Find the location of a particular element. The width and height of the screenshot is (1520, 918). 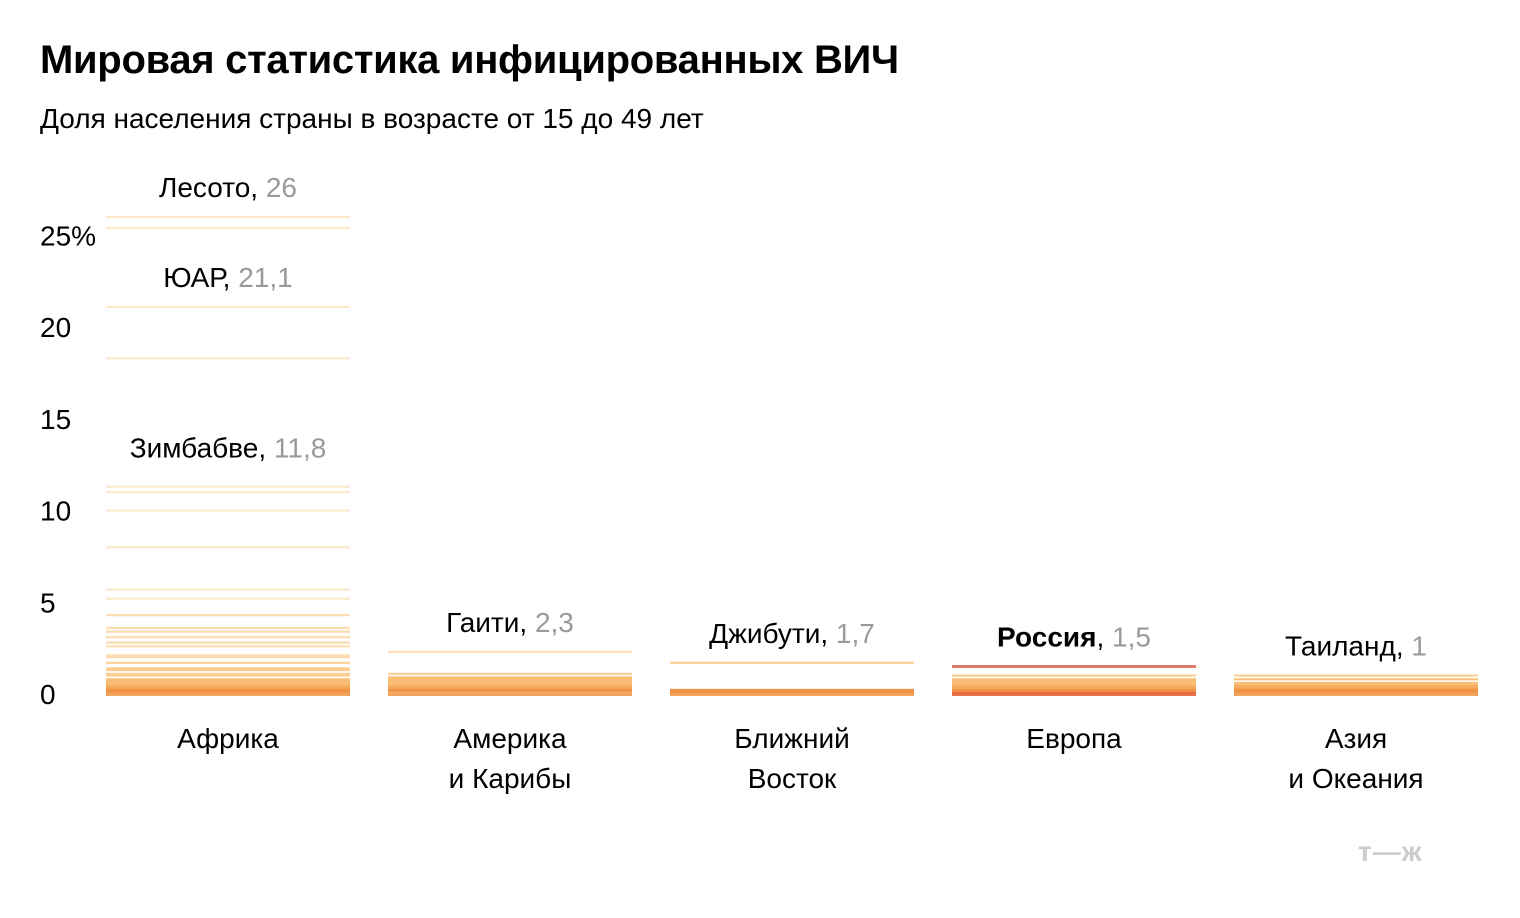

country-value: 26 is located at coordinates (281, 187).